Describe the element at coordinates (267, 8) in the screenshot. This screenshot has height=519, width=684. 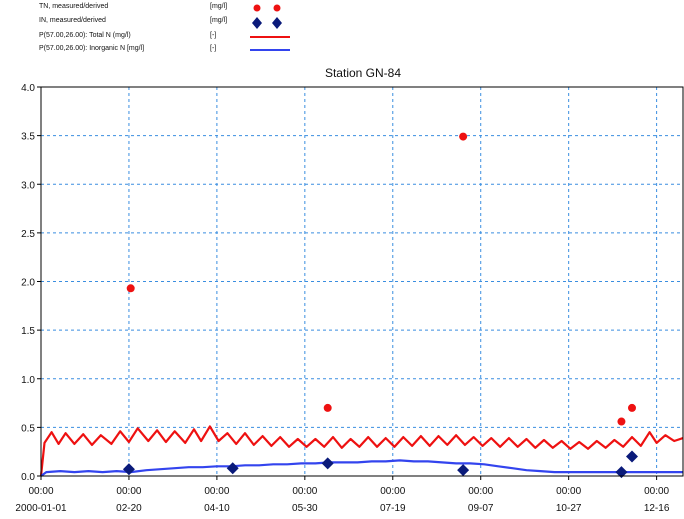
I see `legend-marker-red-circles` at that location.